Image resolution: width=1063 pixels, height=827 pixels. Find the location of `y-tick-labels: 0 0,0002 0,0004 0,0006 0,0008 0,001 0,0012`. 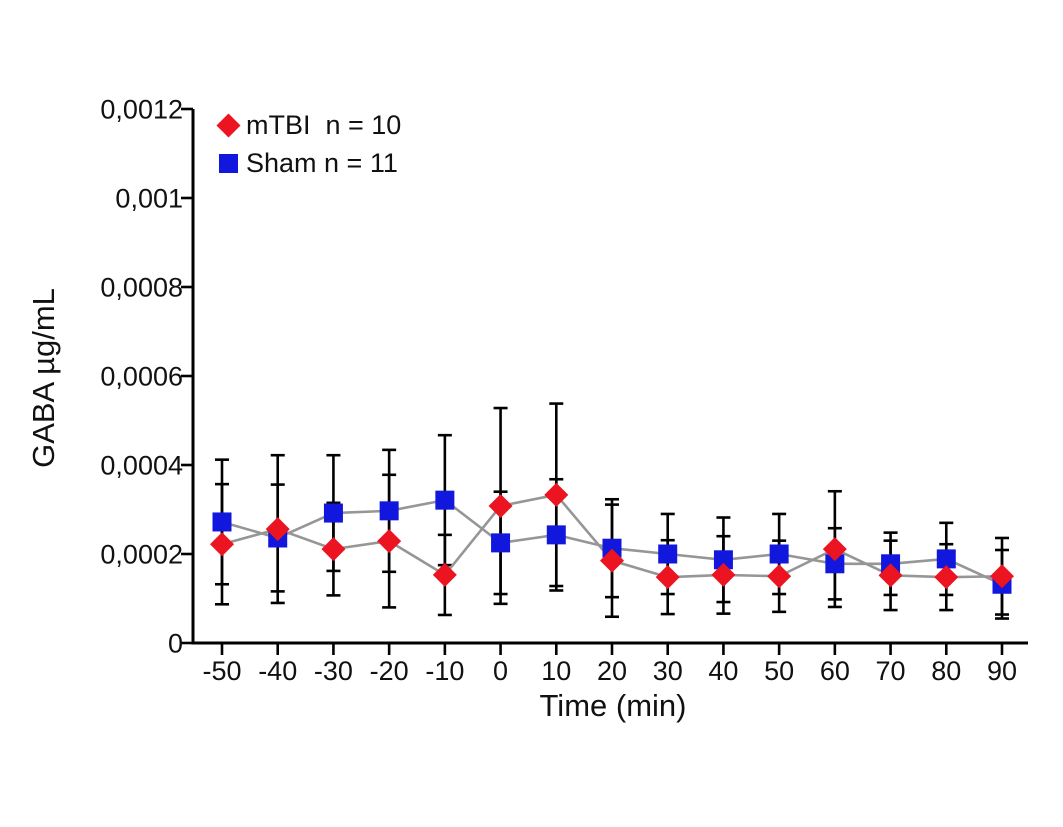

y-tick-labels: 0 0,0002 0,0004 0,0006 0,0008 0,001 0,0012 is located at coordinates (141, 377).